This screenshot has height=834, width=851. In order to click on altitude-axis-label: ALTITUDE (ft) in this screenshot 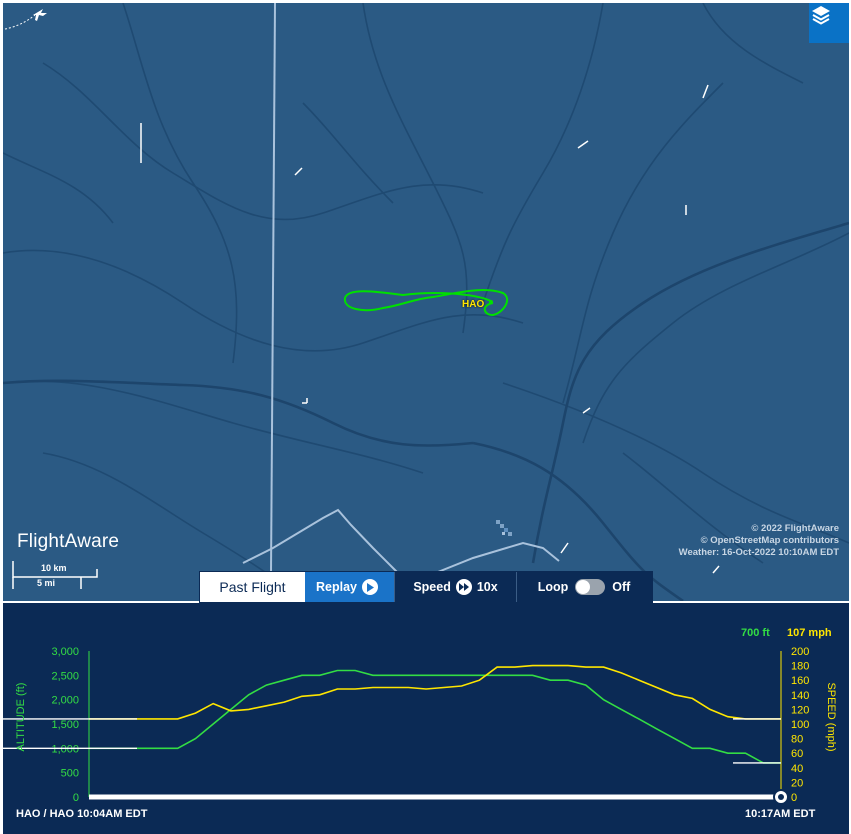, I will do `click(21, 717)`.